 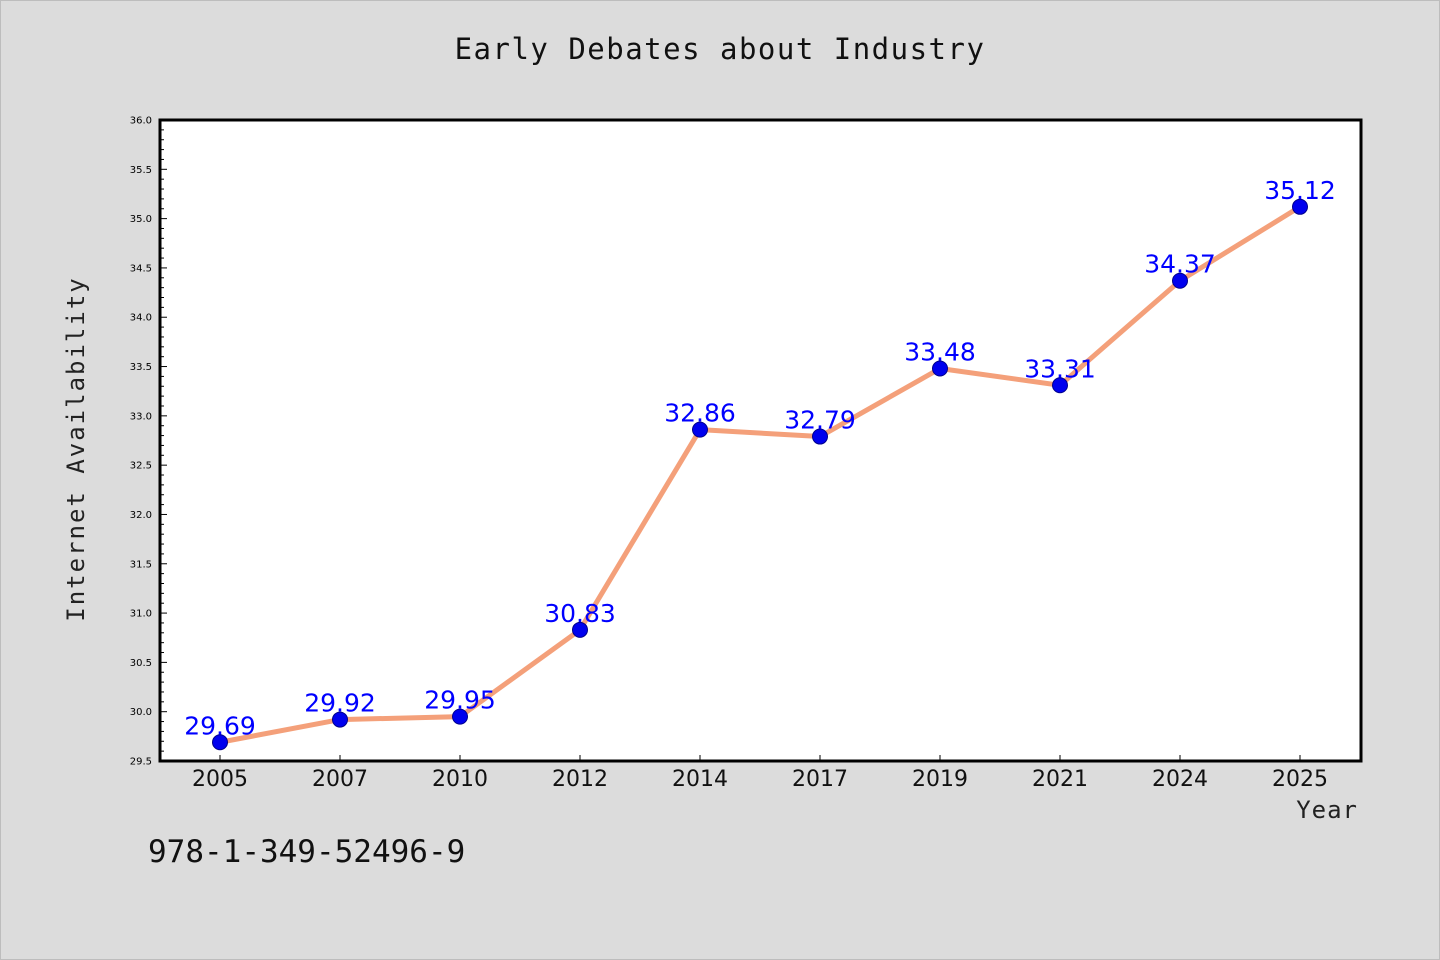 I want to click on data-label: 32.86, so click(x=700, y=413).